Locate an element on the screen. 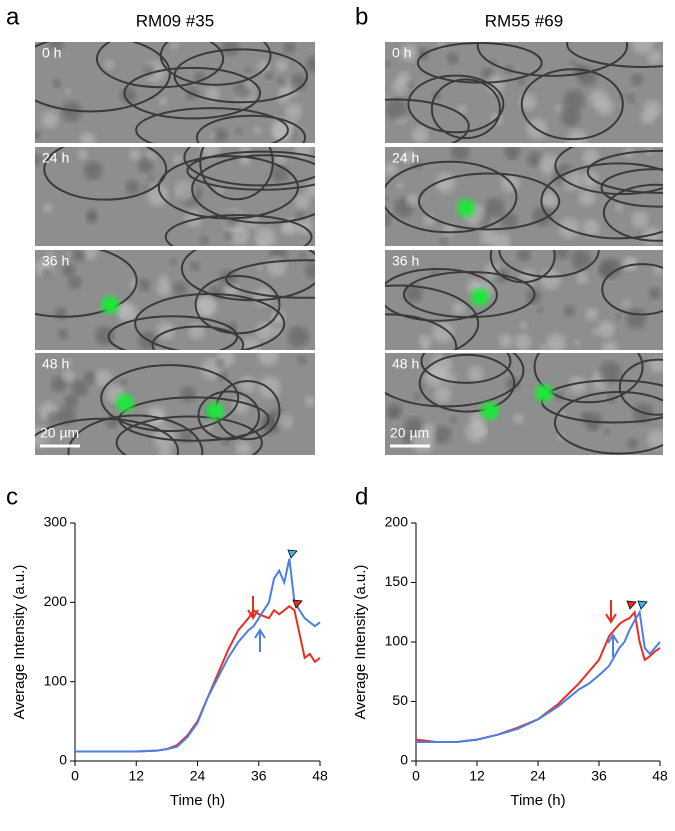  time-label: 0 h is located at coordinates (401, 53).